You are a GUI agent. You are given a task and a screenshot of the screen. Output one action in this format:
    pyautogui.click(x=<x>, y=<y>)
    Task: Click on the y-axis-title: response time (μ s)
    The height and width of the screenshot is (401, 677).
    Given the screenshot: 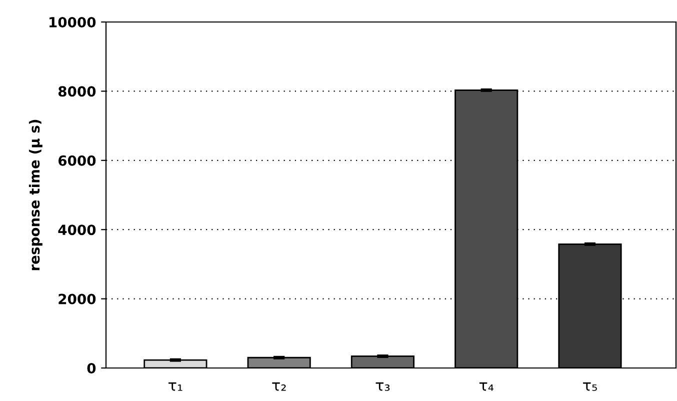 What is the action you would take?
    pyautogui.click(x=35, y=195)
    